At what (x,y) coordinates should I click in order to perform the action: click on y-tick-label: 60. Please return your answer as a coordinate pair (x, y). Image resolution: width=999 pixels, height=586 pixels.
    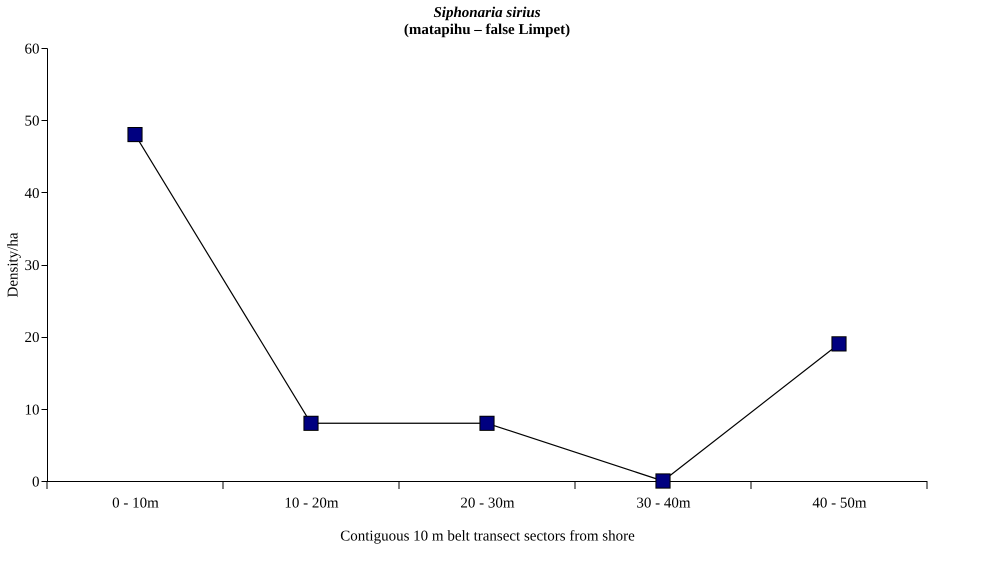
    Looking at the image, I should click on (32, 50).